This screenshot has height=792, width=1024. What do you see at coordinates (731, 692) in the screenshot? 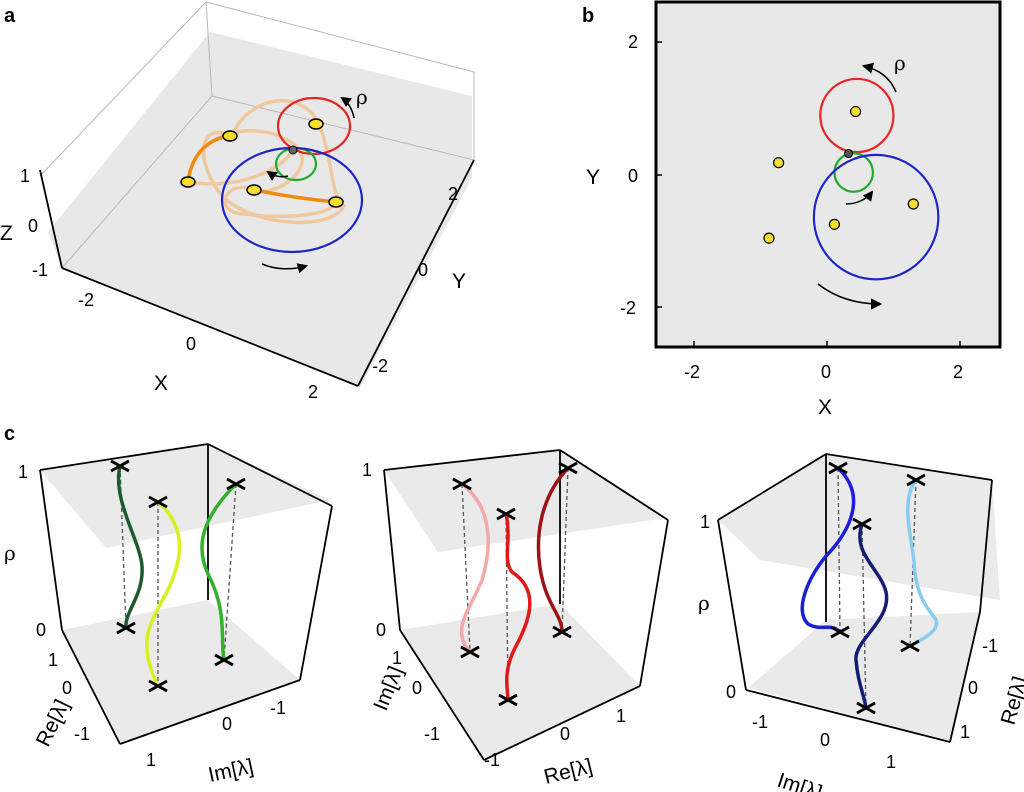
I see `sub3-rho-tick: 0` at bounding box center [731, 692].